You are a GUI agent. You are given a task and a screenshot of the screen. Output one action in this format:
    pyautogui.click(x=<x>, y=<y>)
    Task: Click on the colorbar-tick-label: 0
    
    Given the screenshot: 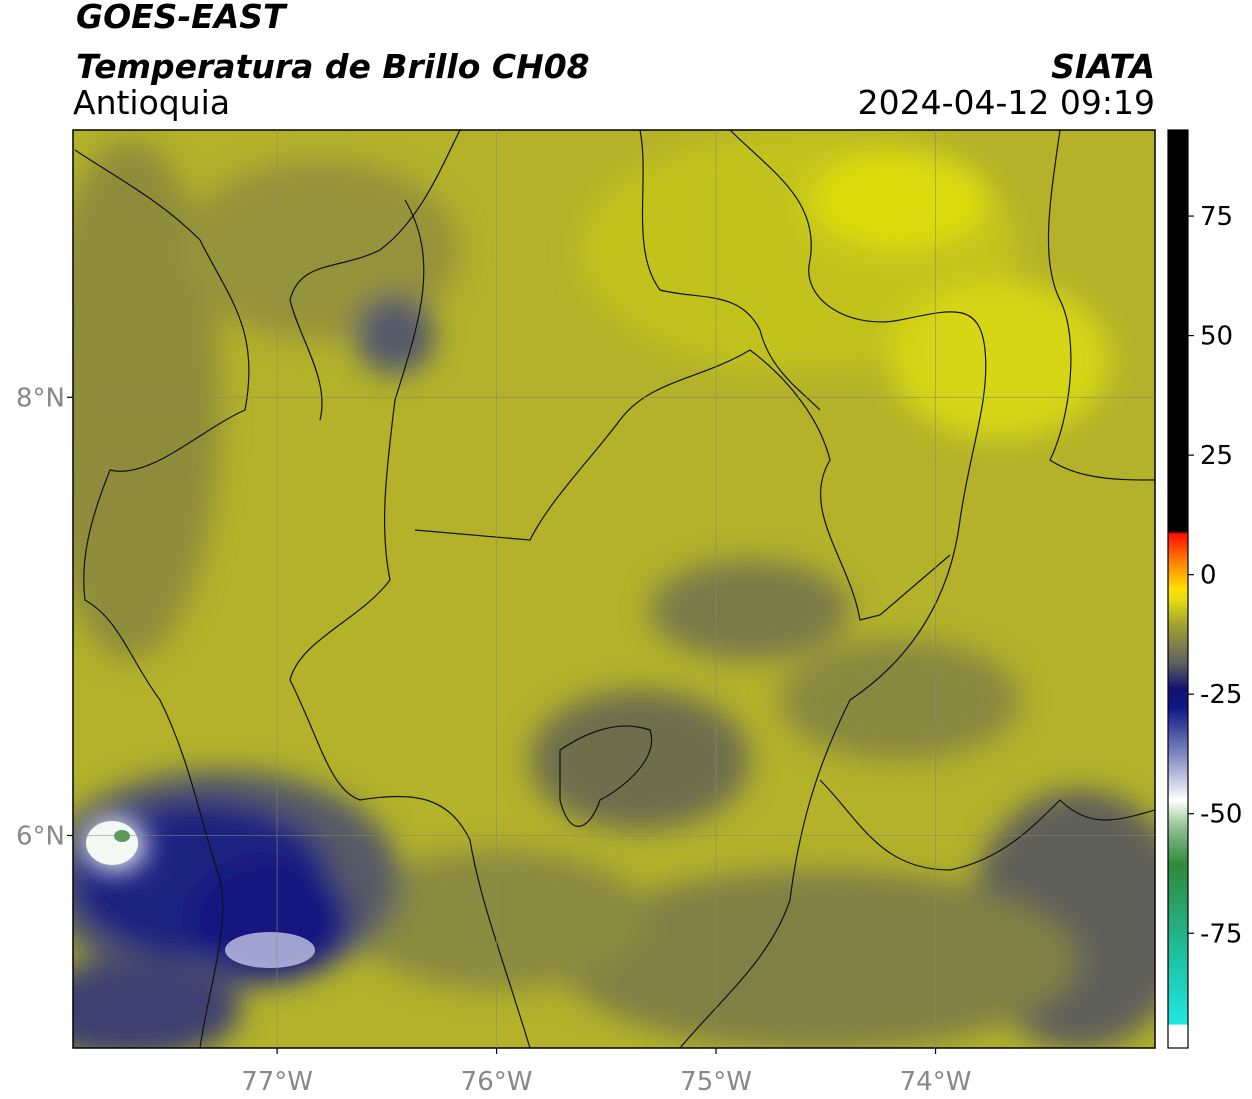 What is the action you would take?
    pyautogui.click(x=1208, y=576)
    